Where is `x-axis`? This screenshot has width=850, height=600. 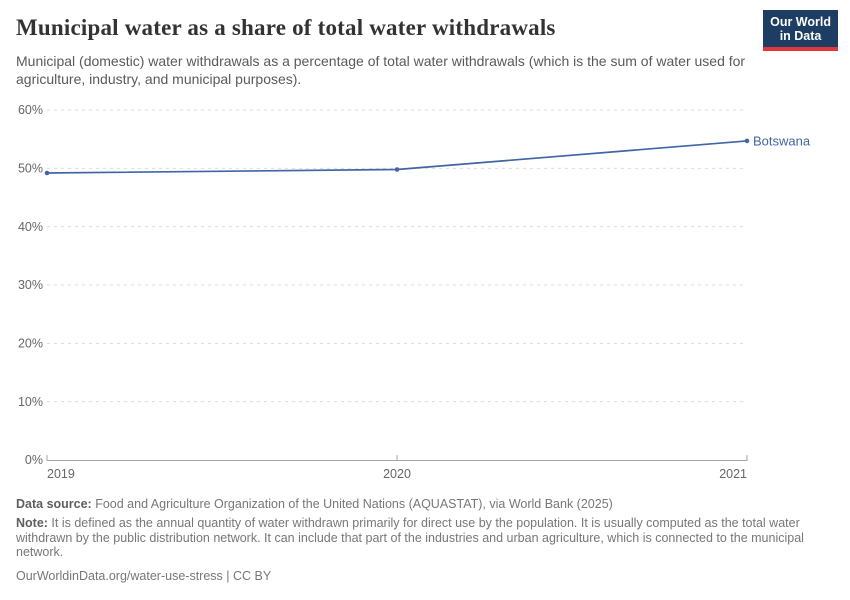
x-axis is located at coordinates (397, 458).